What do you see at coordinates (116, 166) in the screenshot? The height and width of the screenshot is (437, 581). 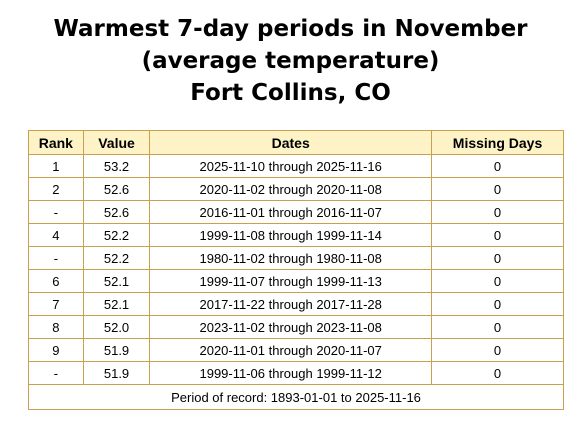 I see `cell-value: 53.2` at bounding box center [116, 166].